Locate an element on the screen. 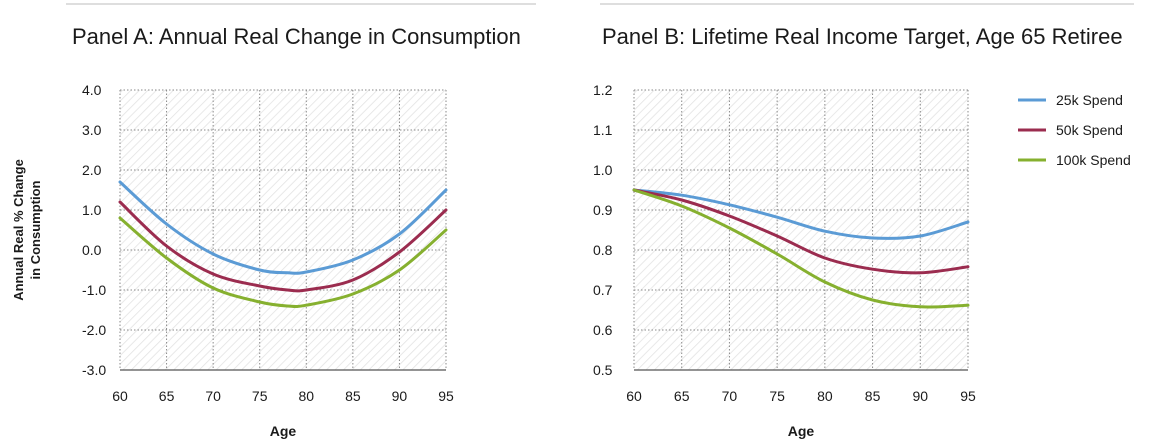 The height and width of the screenshot is (440, 1149). legend-label: 50k Spend is located at coordinates (1089, 130).